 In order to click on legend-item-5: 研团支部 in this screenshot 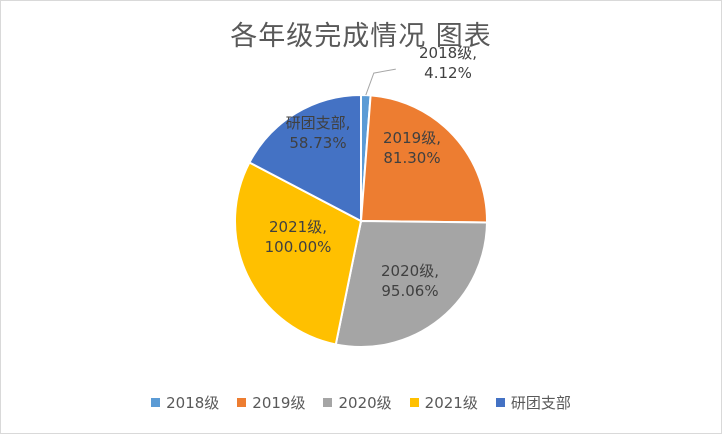, I will do `click(533, 402)`.